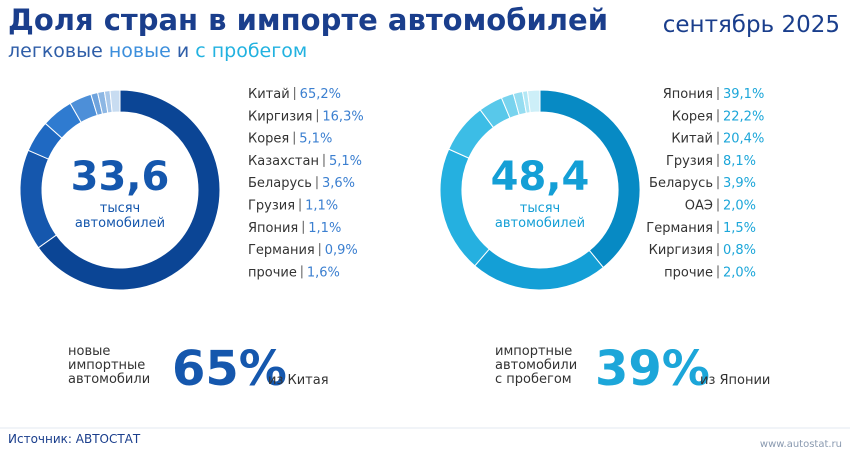 This screenshot has height=454, width=850. I want to click on legend-value: 22,2%, so click(743, 116).